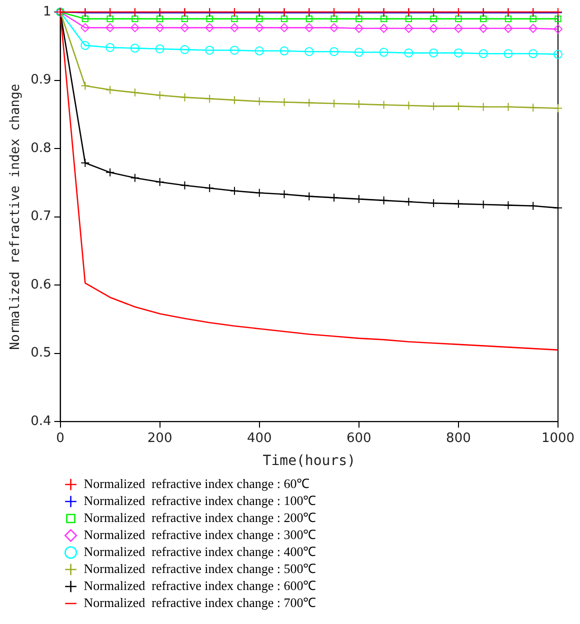 The width and height of the screenshot is (580, 624). What do you see at coordinates (41, 148) in the screenshot?
I see `y-tick-label: 0.8` at bounding box center [41, 148].